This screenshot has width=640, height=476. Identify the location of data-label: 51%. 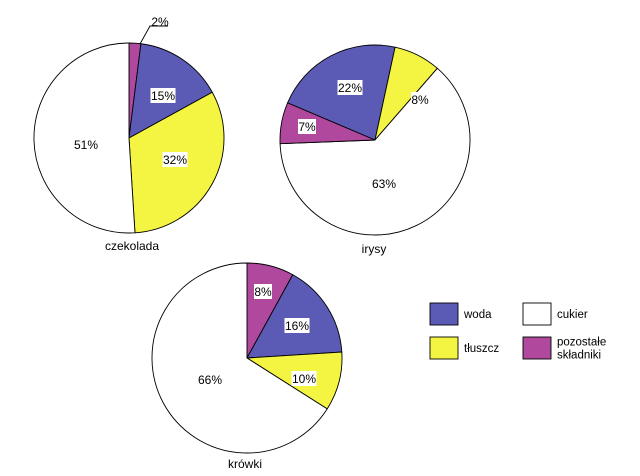
(86, 145).